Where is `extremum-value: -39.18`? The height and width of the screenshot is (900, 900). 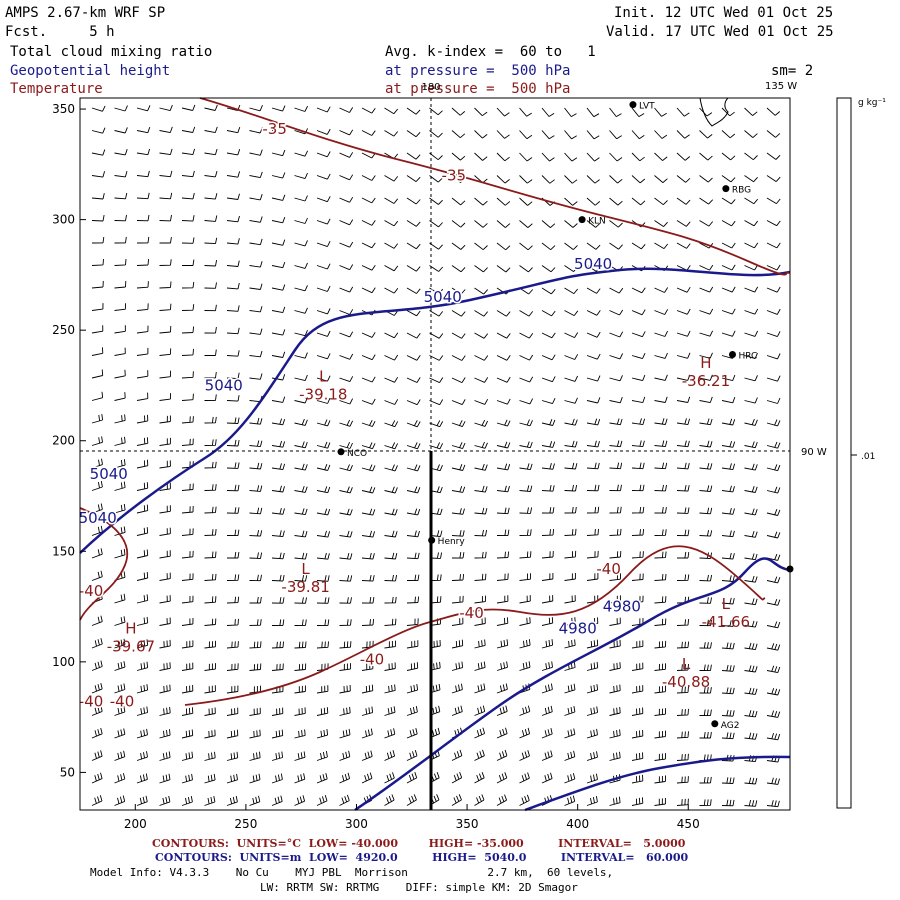
extremum-value: -39.18 is located at coordinates (323, 394).